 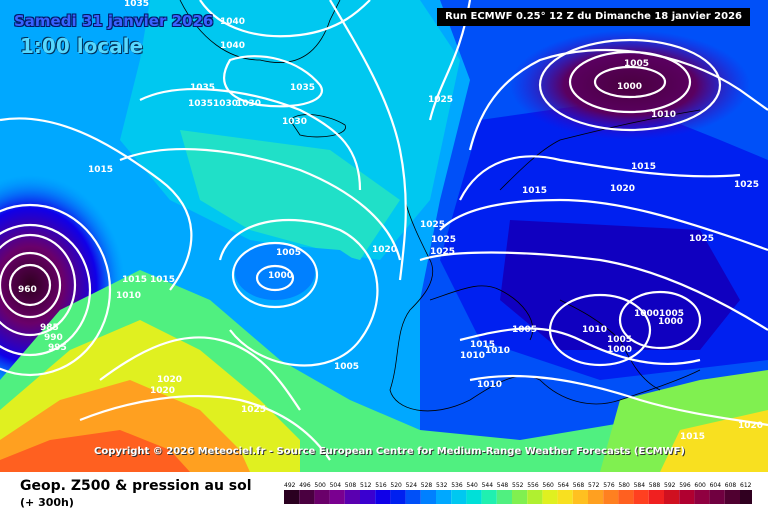 I want to click on legend-tick-label: 524, so click(x=412, y=485).